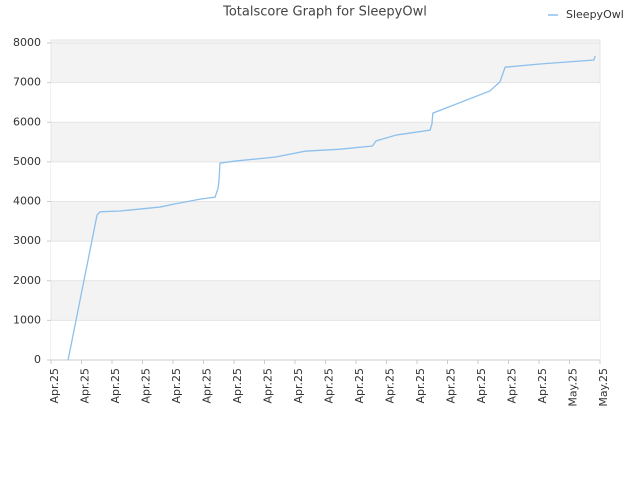 The image size is (640, 480). Describe the element at coordinates (27, 201) in the screenshot. I see `y-tick-label: 4000` at that location.